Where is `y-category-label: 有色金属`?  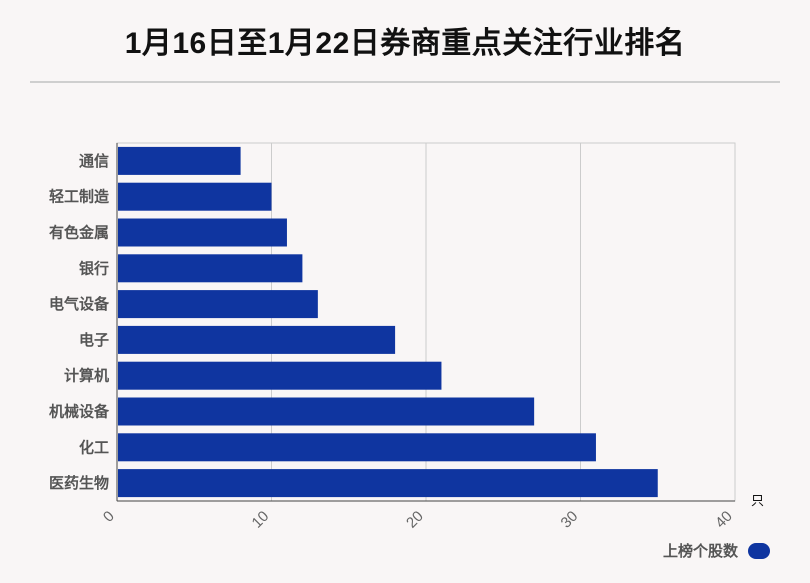
y-category-label: 有色金属 is located at coordinates (79, 233).